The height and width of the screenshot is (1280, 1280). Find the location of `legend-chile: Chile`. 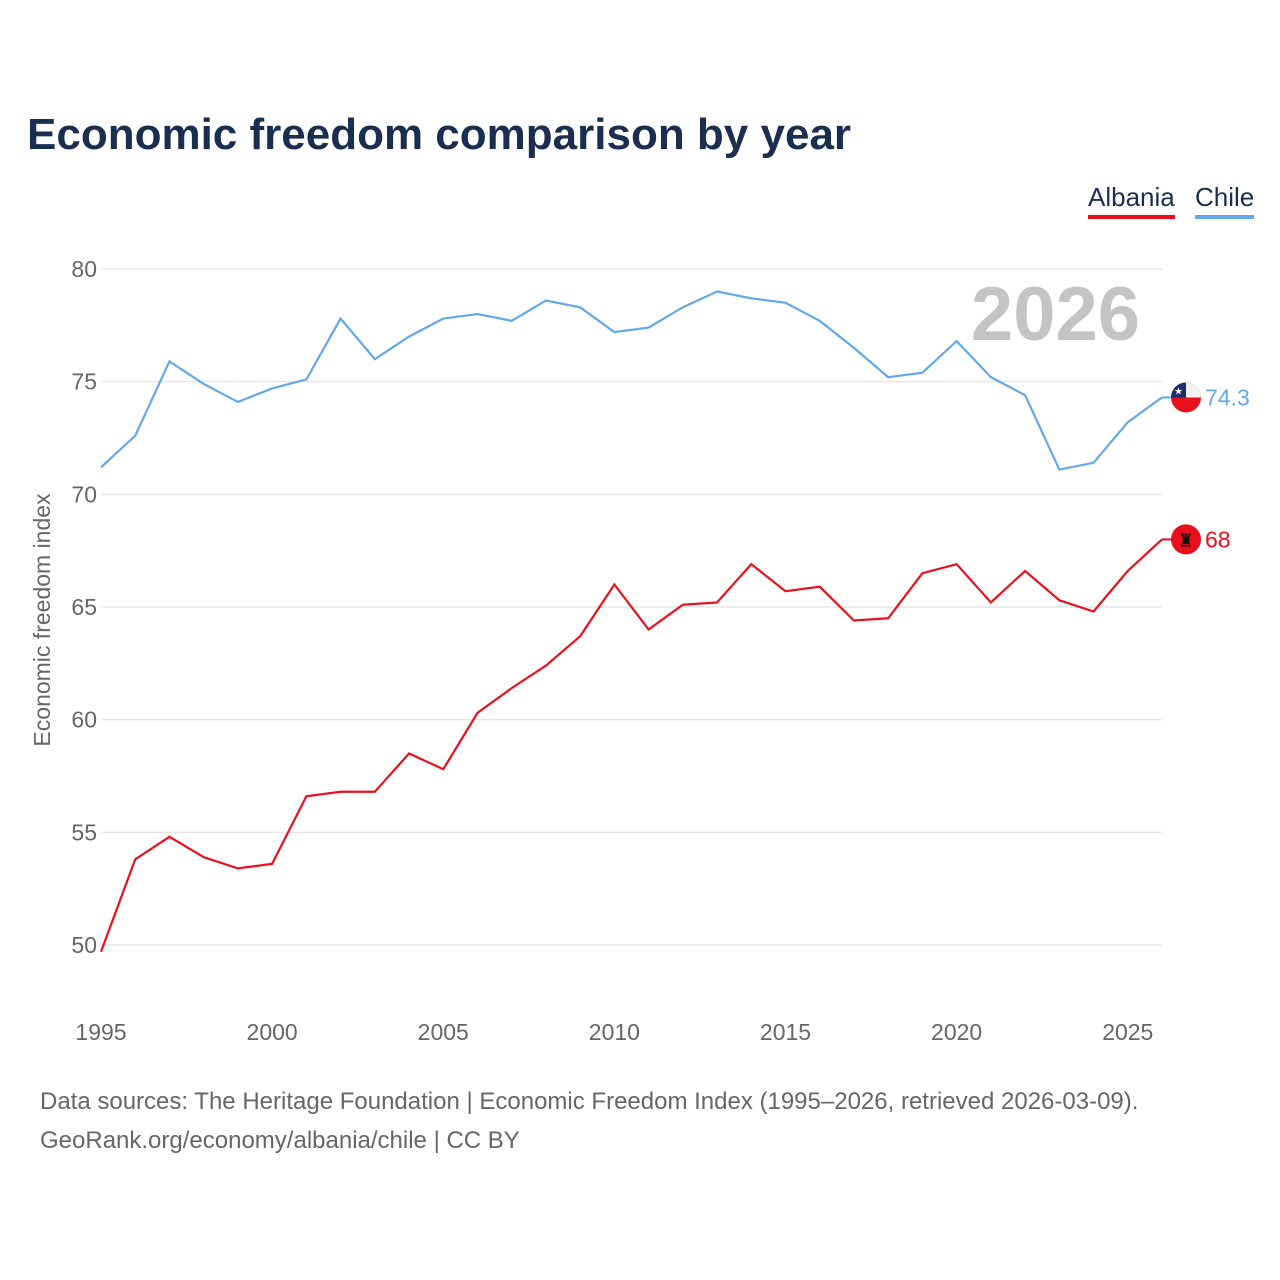

legend-chile: Chile is located at coordinates (1225, 200).